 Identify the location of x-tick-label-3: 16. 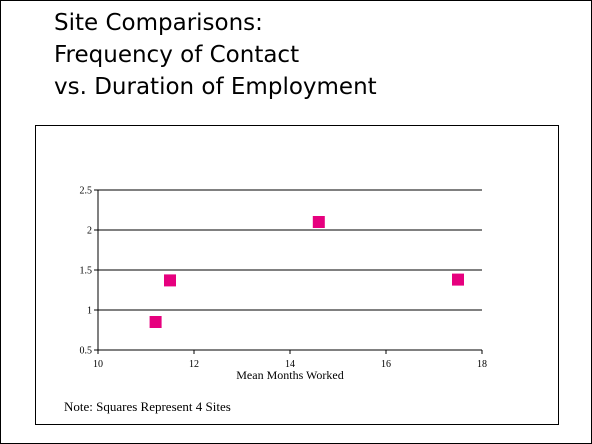
(386, 364).